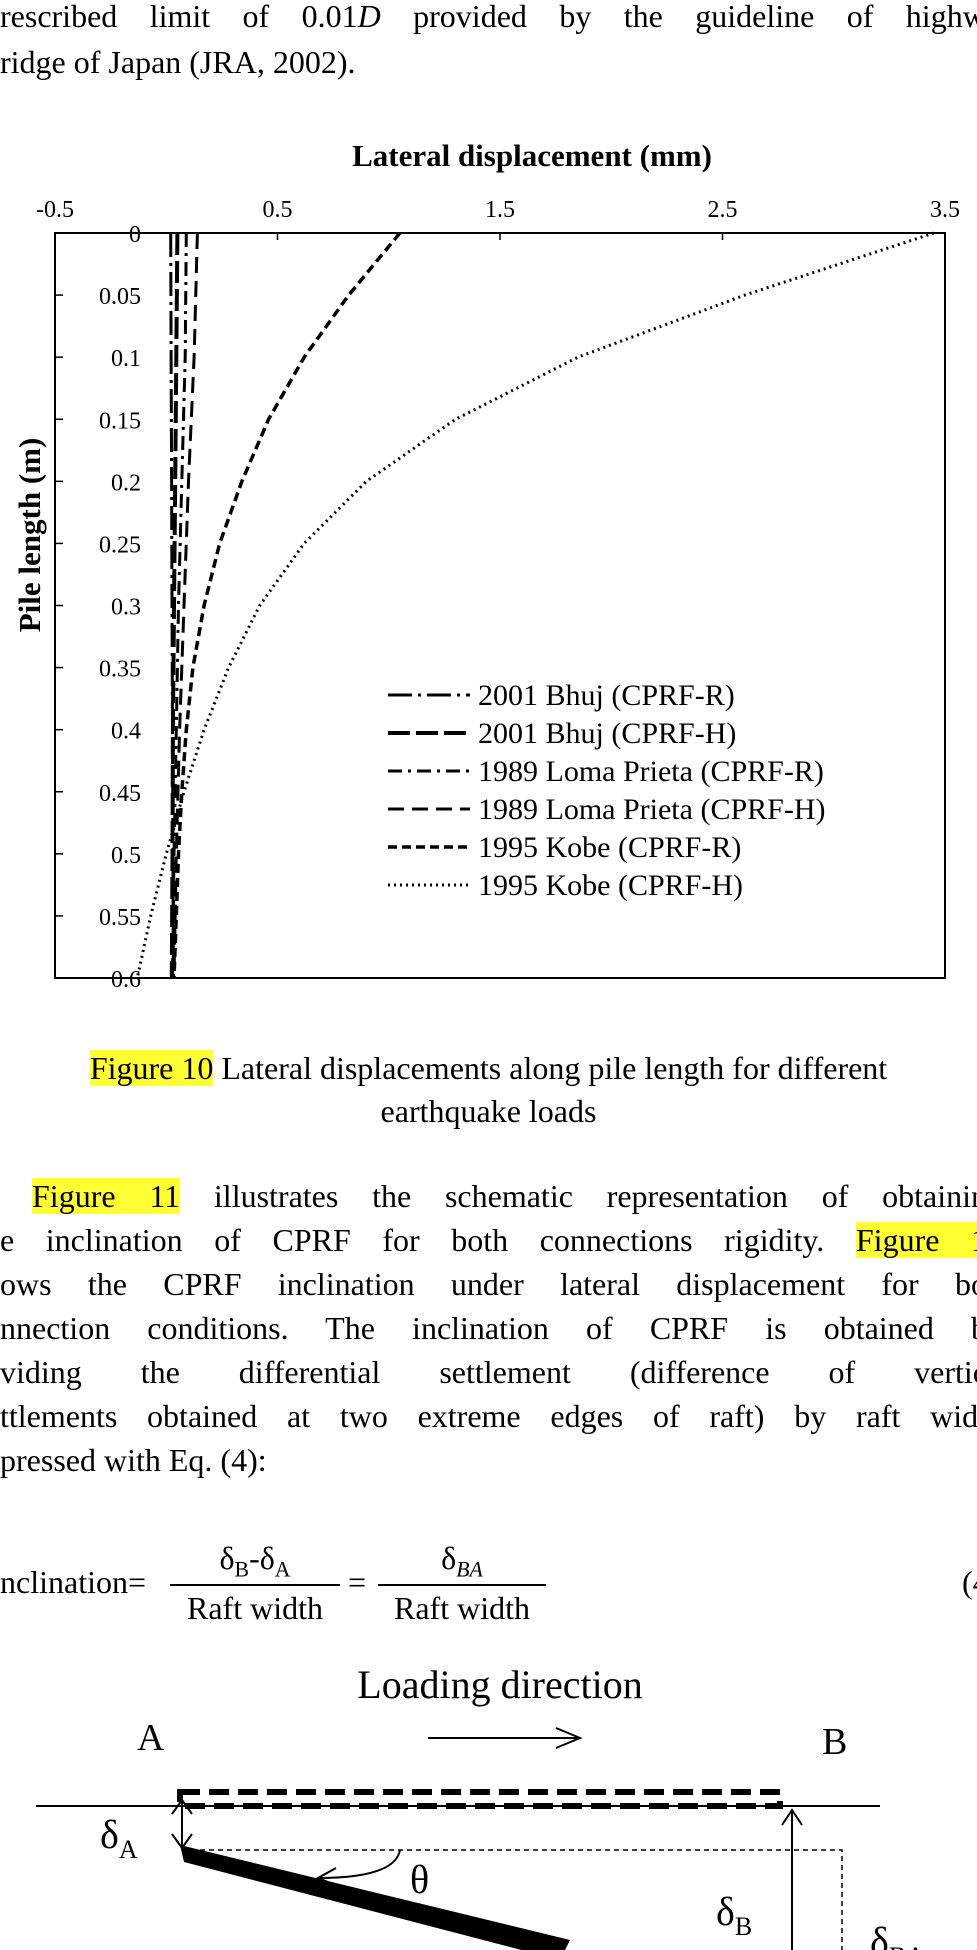 The image size is (977, 1950). Describe the element at coordinates (120, 794) in the screenshot. I see `y-tick-label: 0.45` at that location.